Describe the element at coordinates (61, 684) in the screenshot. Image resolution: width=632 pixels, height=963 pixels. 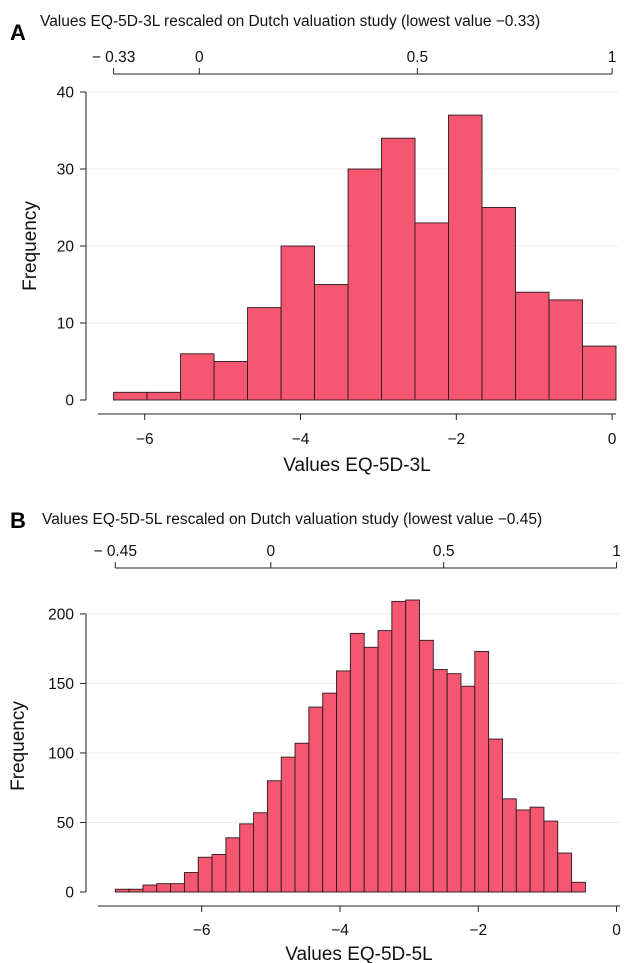
I see `y-axis-tick-label: 150` at that location.